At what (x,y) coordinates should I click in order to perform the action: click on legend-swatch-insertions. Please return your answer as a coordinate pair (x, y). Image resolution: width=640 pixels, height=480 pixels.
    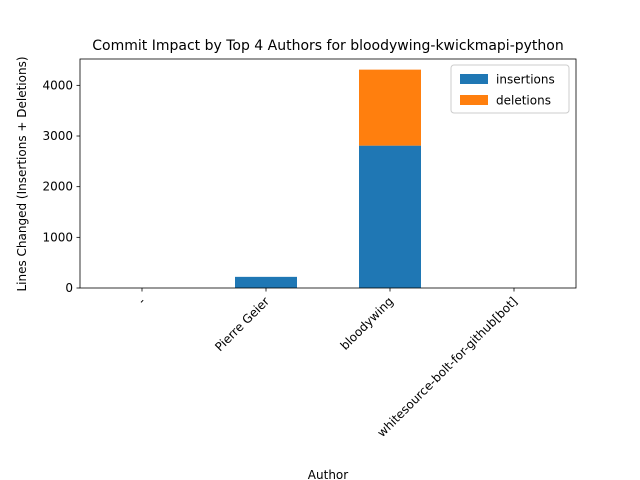
    Looking at the image, I should click on (474, 79).